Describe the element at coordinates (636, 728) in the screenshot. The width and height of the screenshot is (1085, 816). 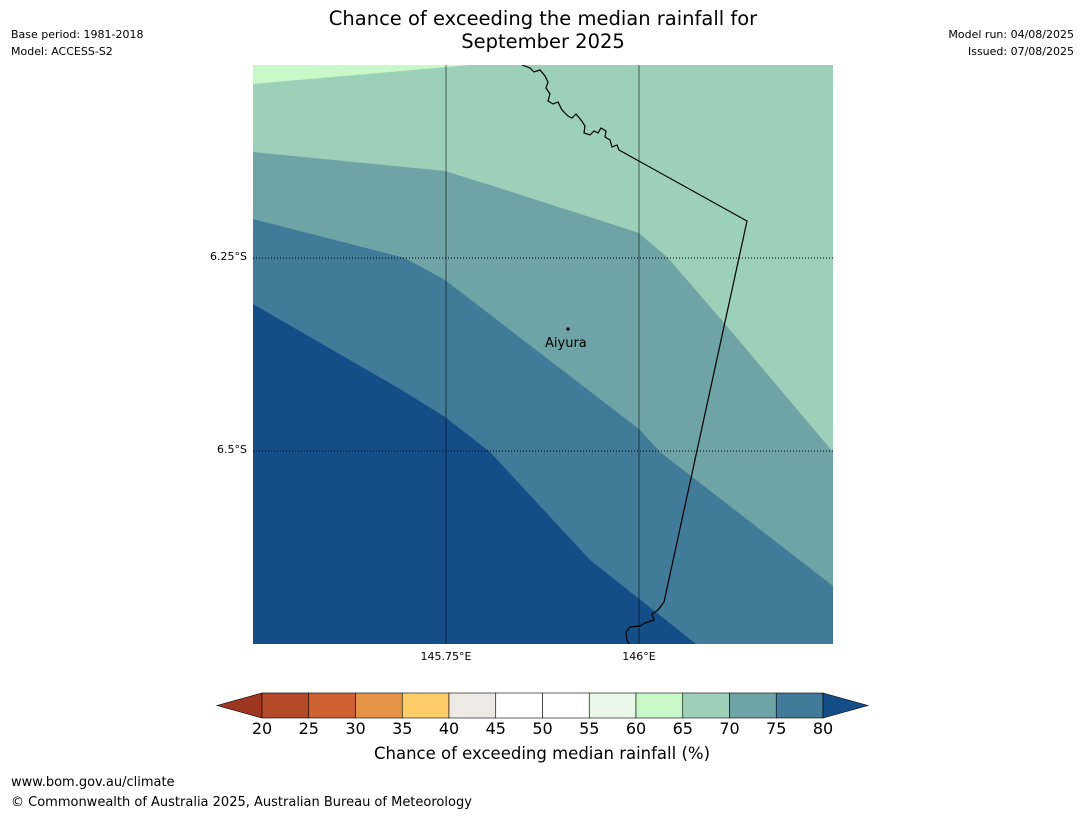
I see `colorbar-tick-label: 60` at that location.